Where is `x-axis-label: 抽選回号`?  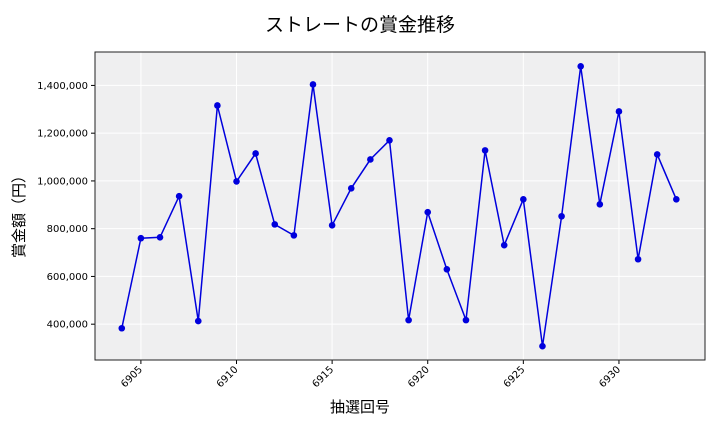 x-axis-label: 抽選回号 is located at coordinates (359, 407).